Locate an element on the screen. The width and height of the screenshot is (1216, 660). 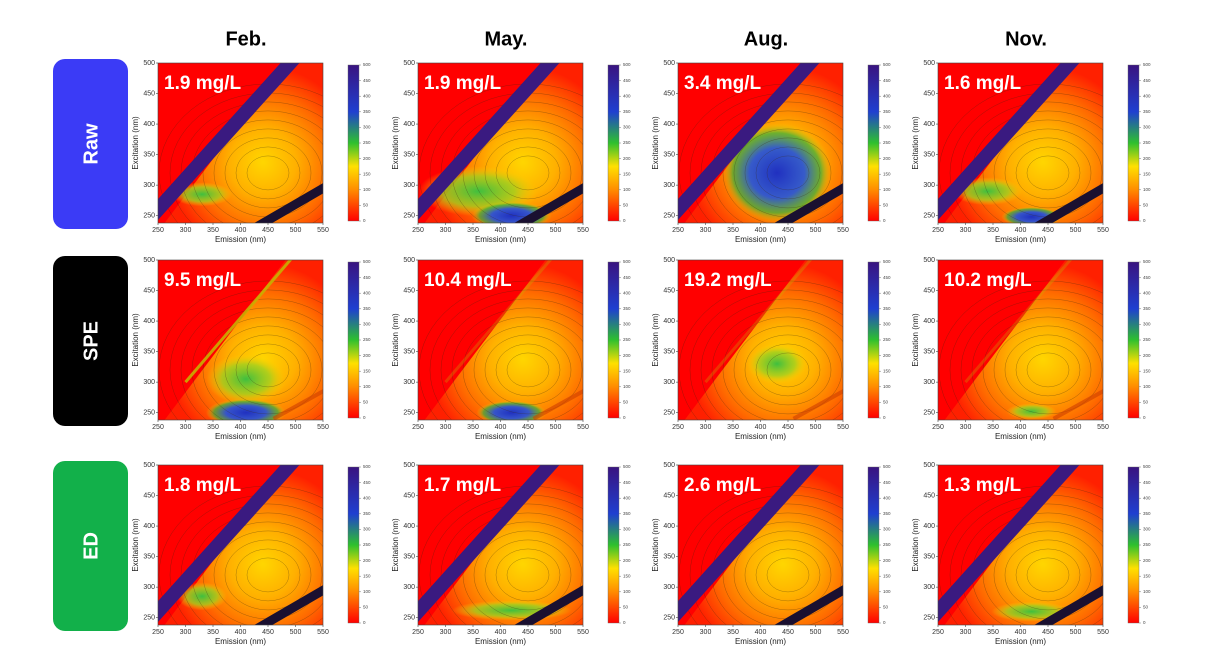
y-tick-label: 450 is located at coordinates (409, 495).